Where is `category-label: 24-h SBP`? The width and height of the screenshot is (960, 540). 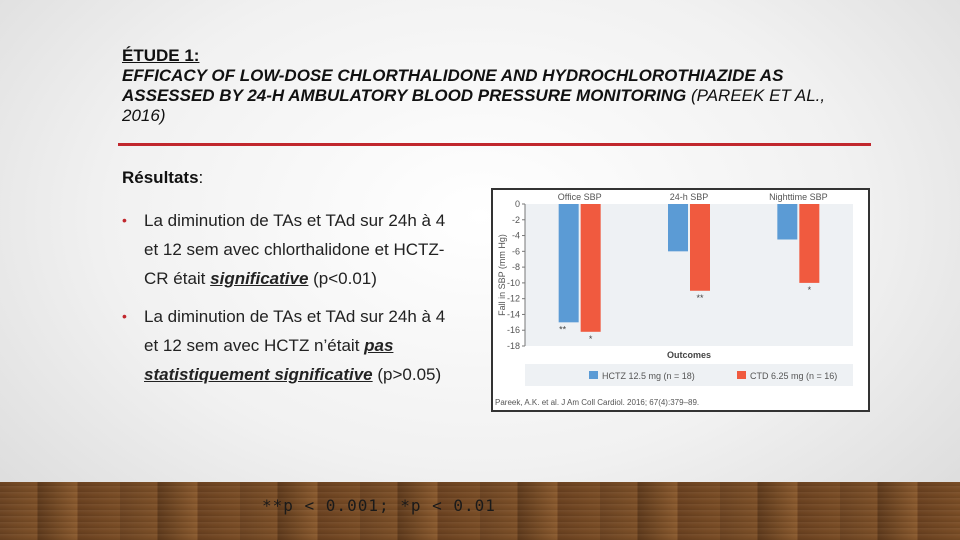 category-label: 24-h SBP is located at coordinates (689, 197).